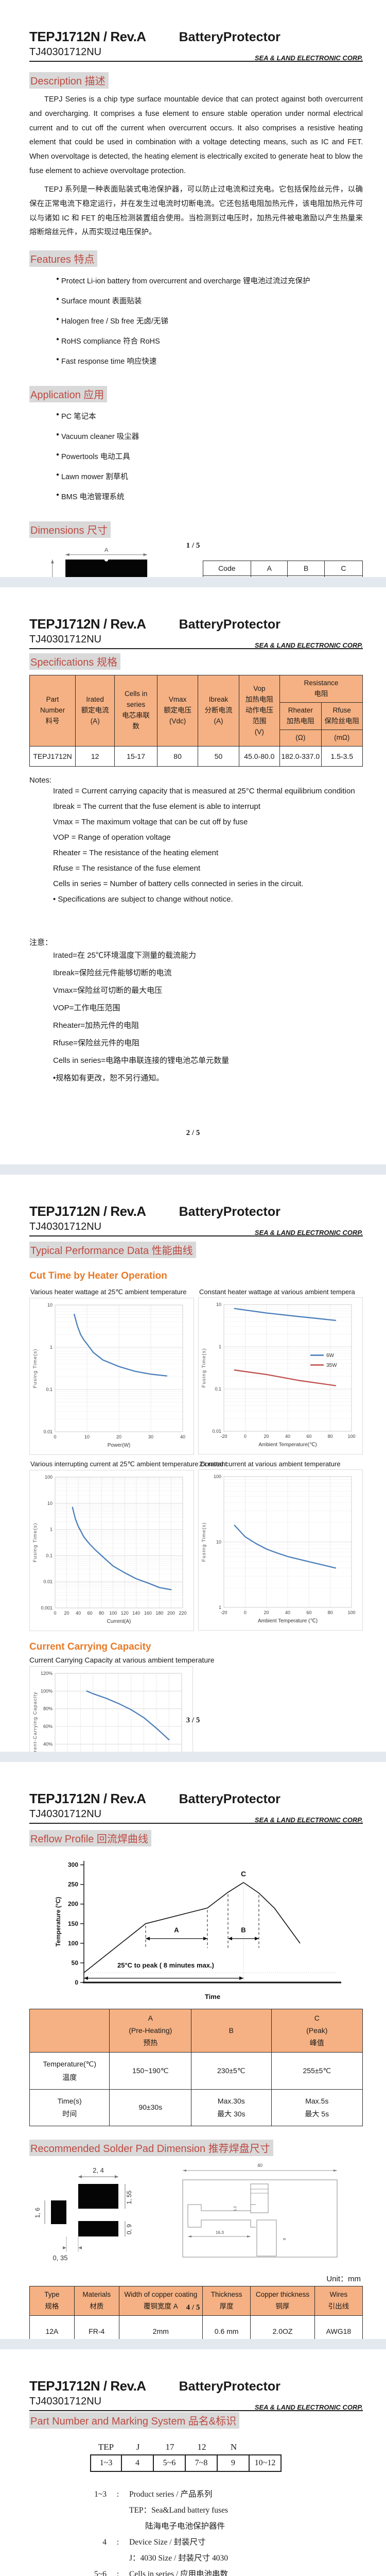 The height and width of the screenshot is (2576, 386). What do you see at coordinates (76, 1963) in the screenshot?
I see `svg-text: 50` at bounding box center [76, 1963].